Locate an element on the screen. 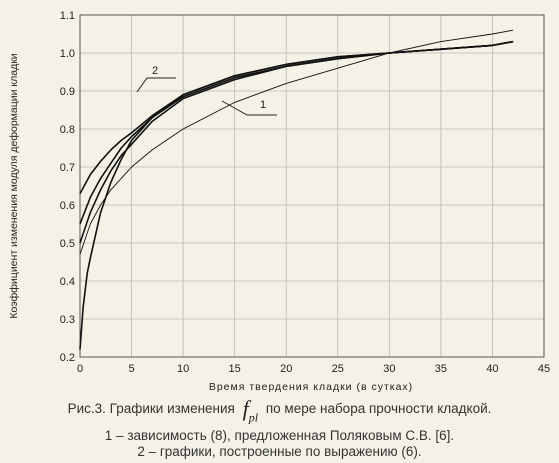  x-tick-labels: 0 5 10 15 20 25 30 35 40 45 is located at coordinates (313, 369).